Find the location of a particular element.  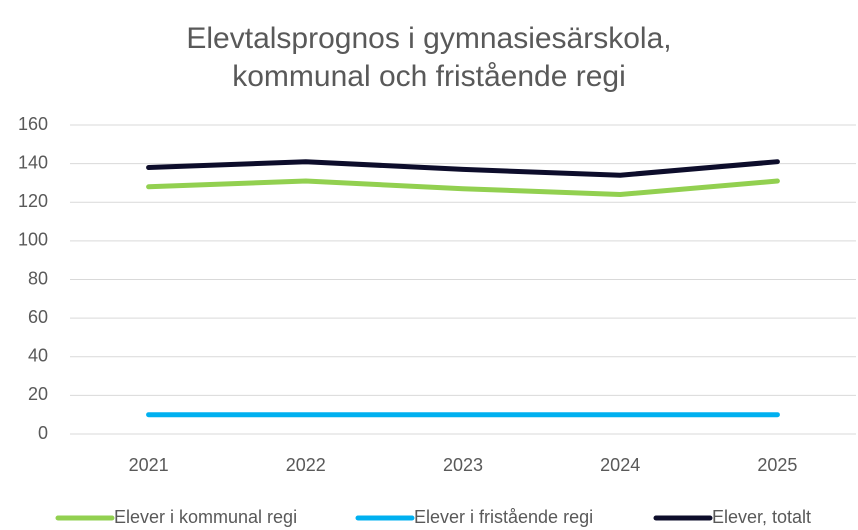

x-tick-label: 2025 is located at coordinates (777, 465).